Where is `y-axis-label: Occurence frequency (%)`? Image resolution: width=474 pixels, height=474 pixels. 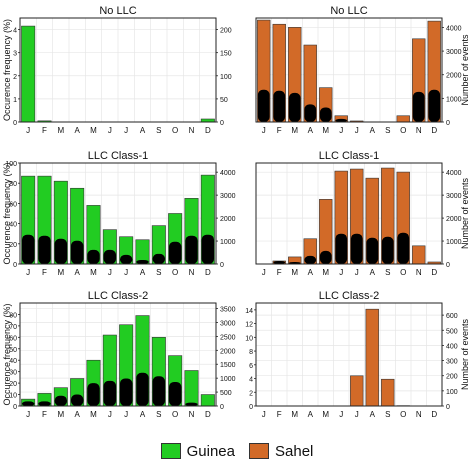 y-axis-label: Occurence frequency (%) is located at coordinates (7, 213).